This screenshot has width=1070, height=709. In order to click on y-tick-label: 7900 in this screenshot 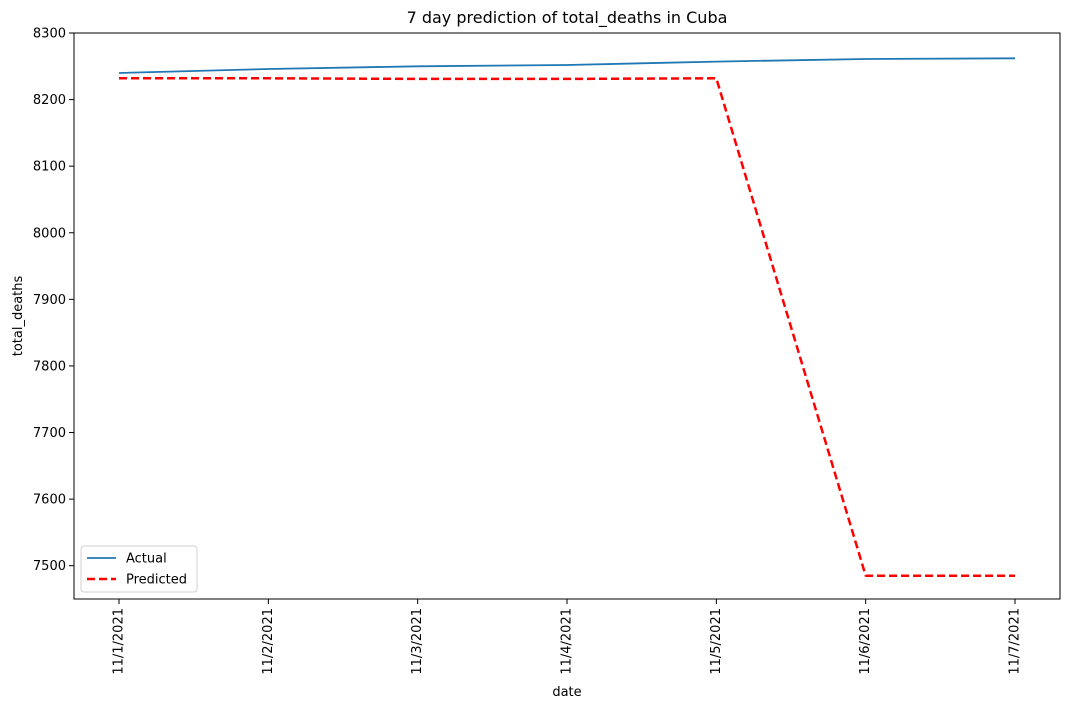, I will do `click(49, 300)`.